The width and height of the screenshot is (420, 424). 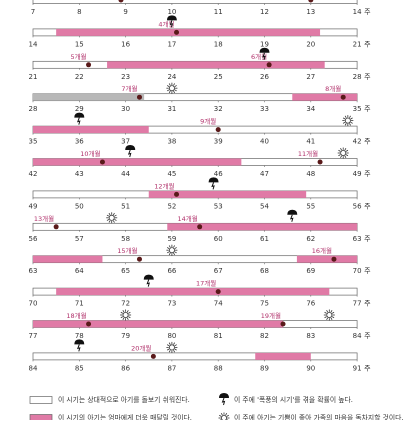 I want to click on week-label: 77, so click(x=33, y=336).